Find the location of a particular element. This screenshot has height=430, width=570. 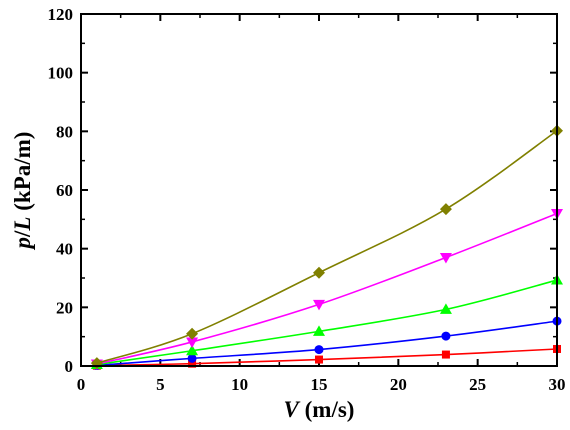

y-tick-label: 0 is located at coordinates (69, 366).